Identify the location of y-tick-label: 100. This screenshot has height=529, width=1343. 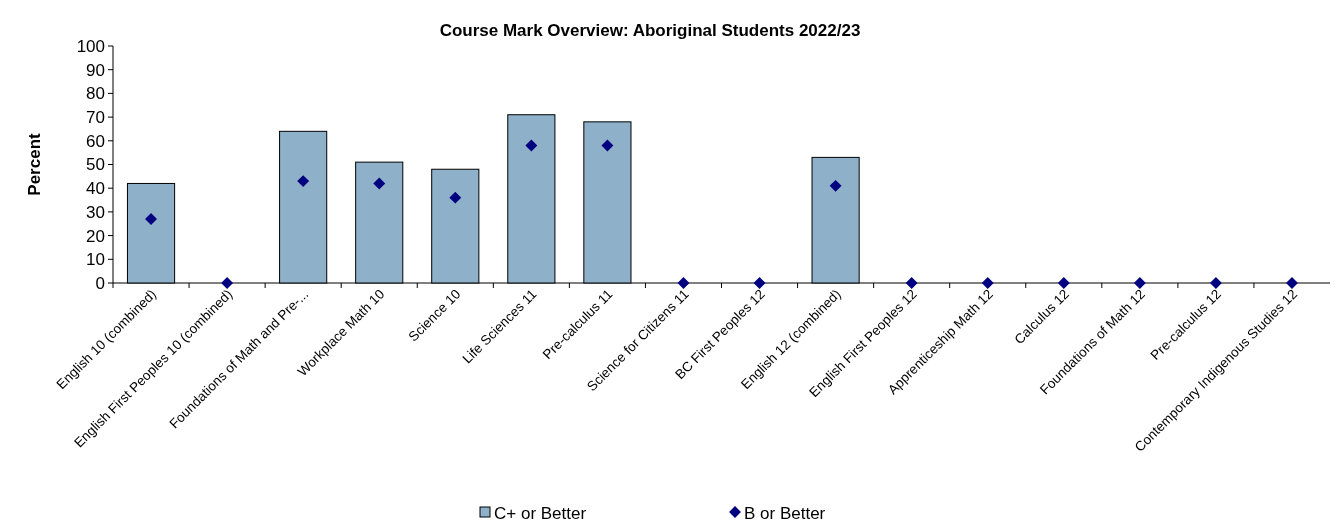
(90, 46).